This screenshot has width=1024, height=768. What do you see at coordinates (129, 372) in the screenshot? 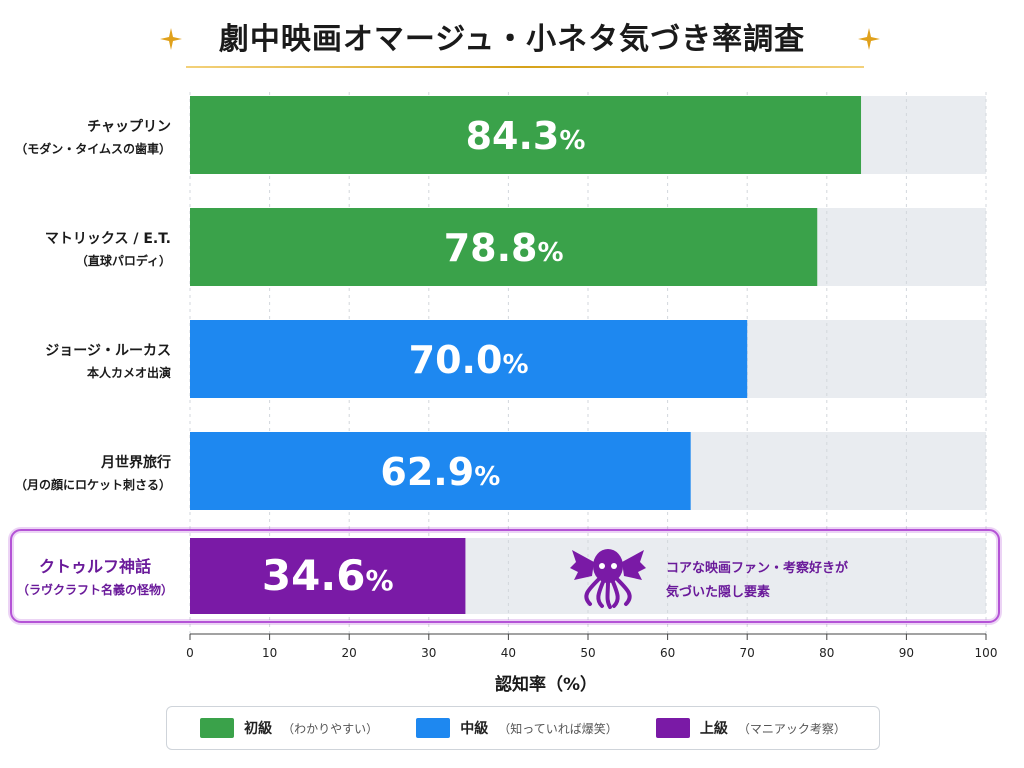
I see `category-sublabel: 本人カメオ出演` at bounding box center [129, 372].